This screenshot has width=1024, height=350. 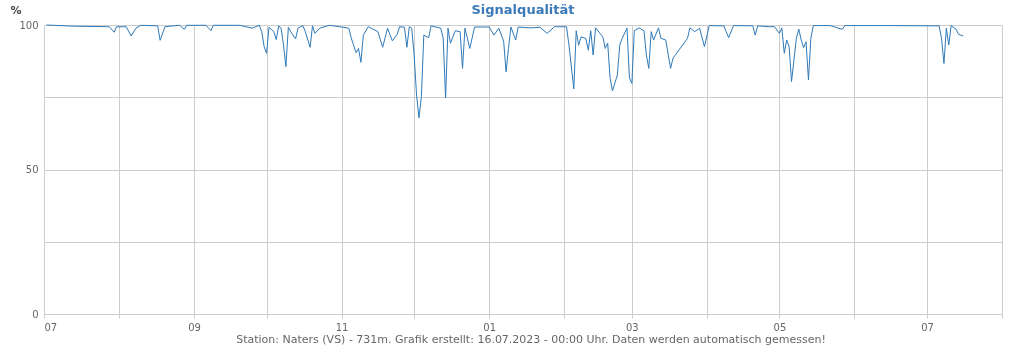 What do you see at coordinates (342, 327) in the screenshot?
I see `x-tick-label: 11` at bounding box center [342, 327].